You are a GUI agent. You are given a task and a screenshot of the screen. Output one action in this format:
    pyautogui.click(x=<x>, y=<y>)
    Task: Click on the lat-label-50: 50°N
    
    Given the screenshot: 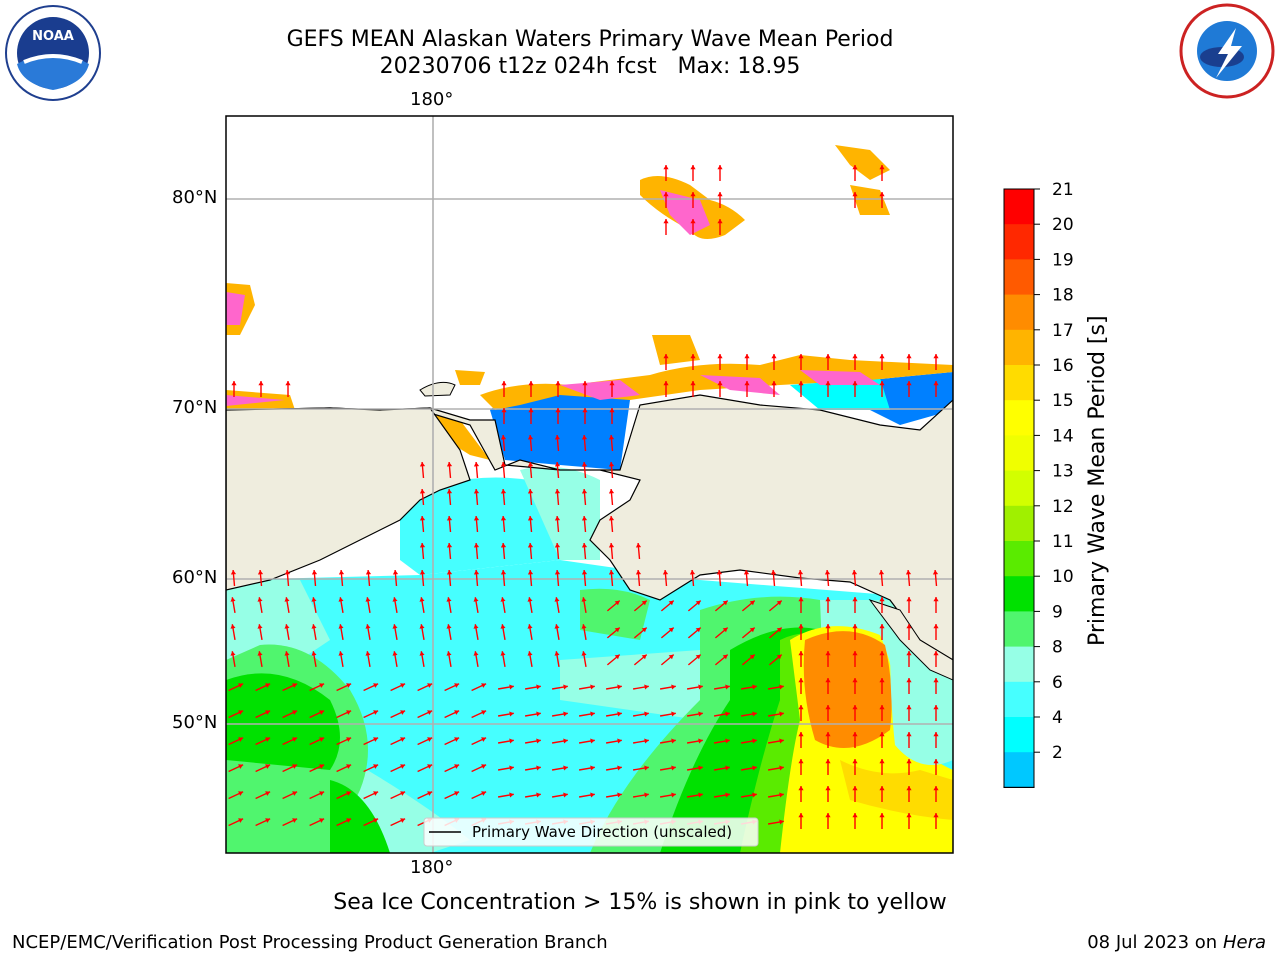 What is the action you would take?
    pyautogui.click(x=195, y=722)
    